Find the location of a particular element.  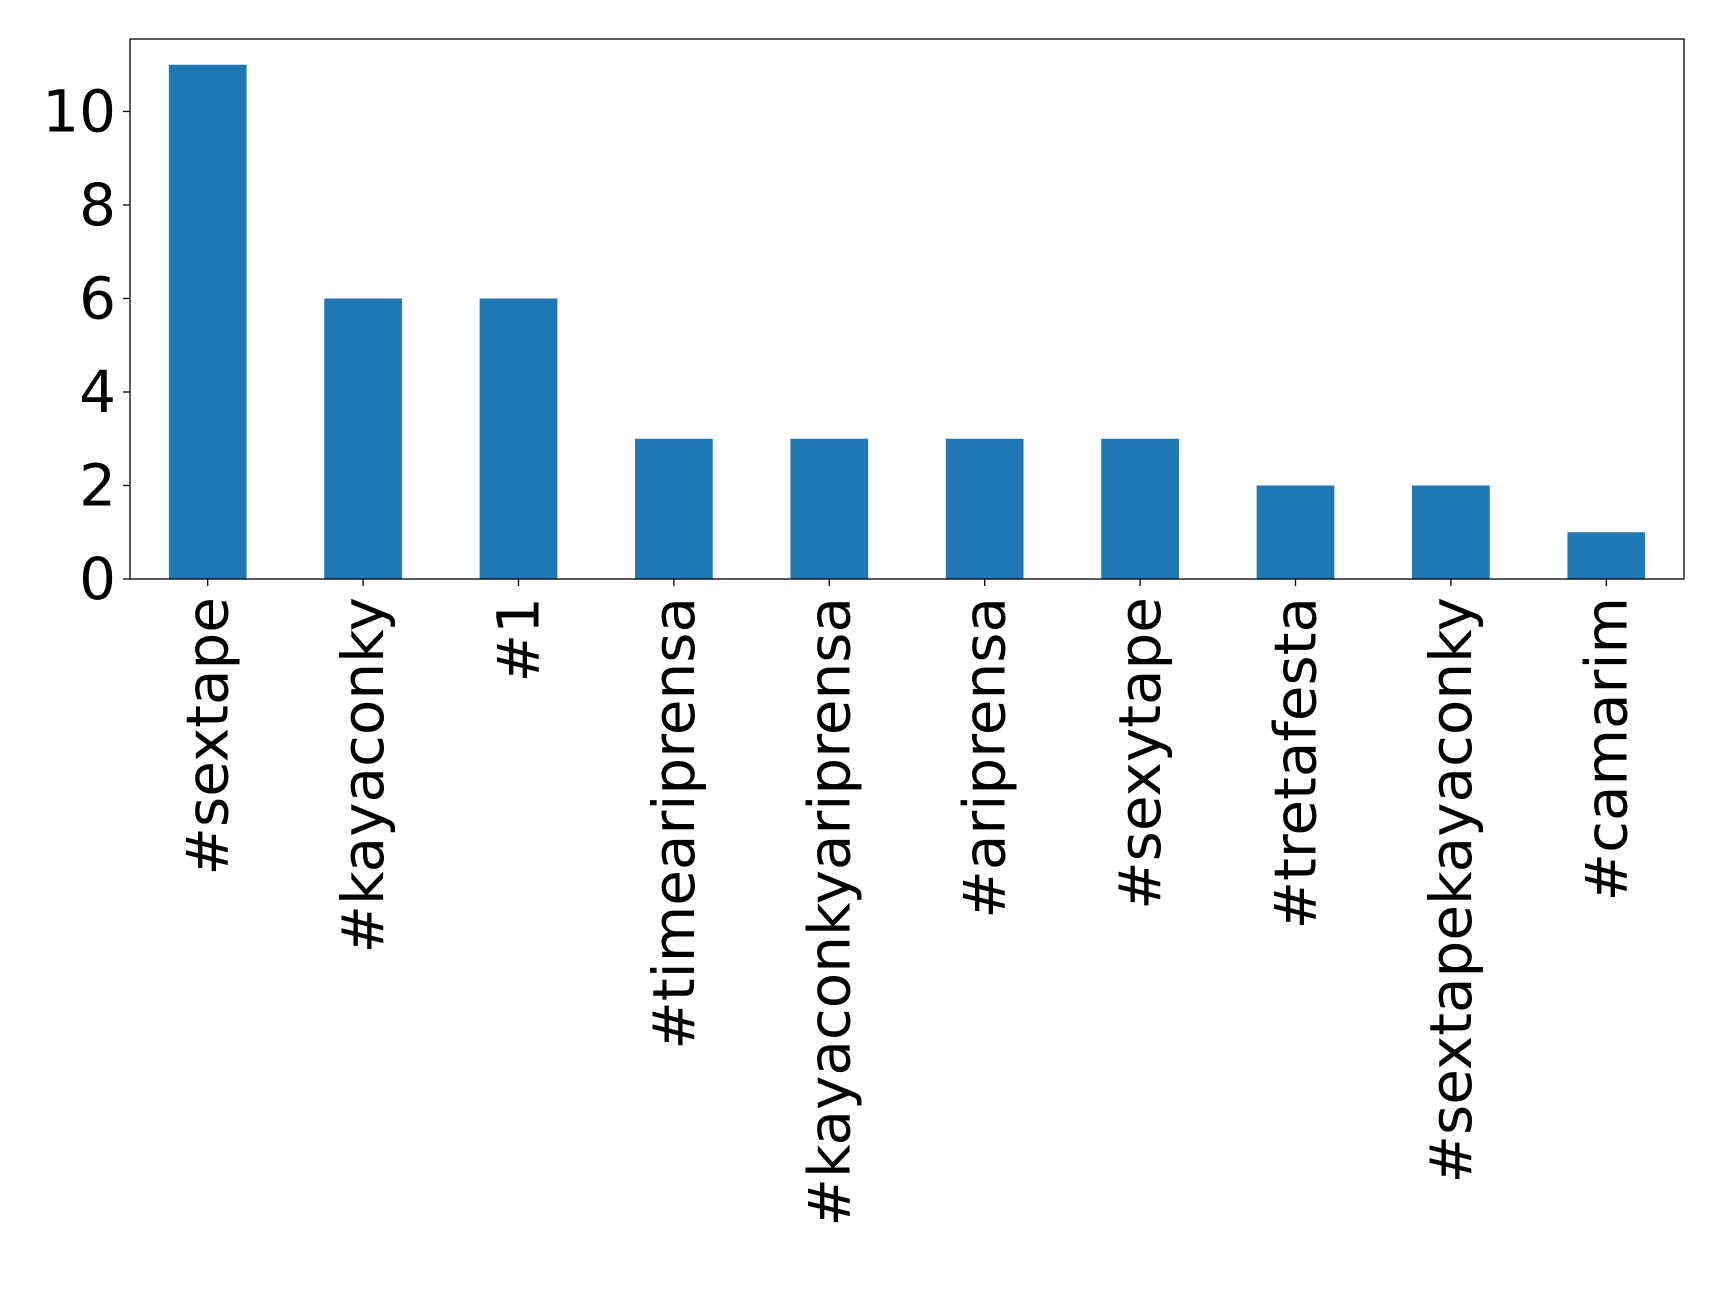

x-tick-label: #timeariprensa is located at coordinates (674, 823).